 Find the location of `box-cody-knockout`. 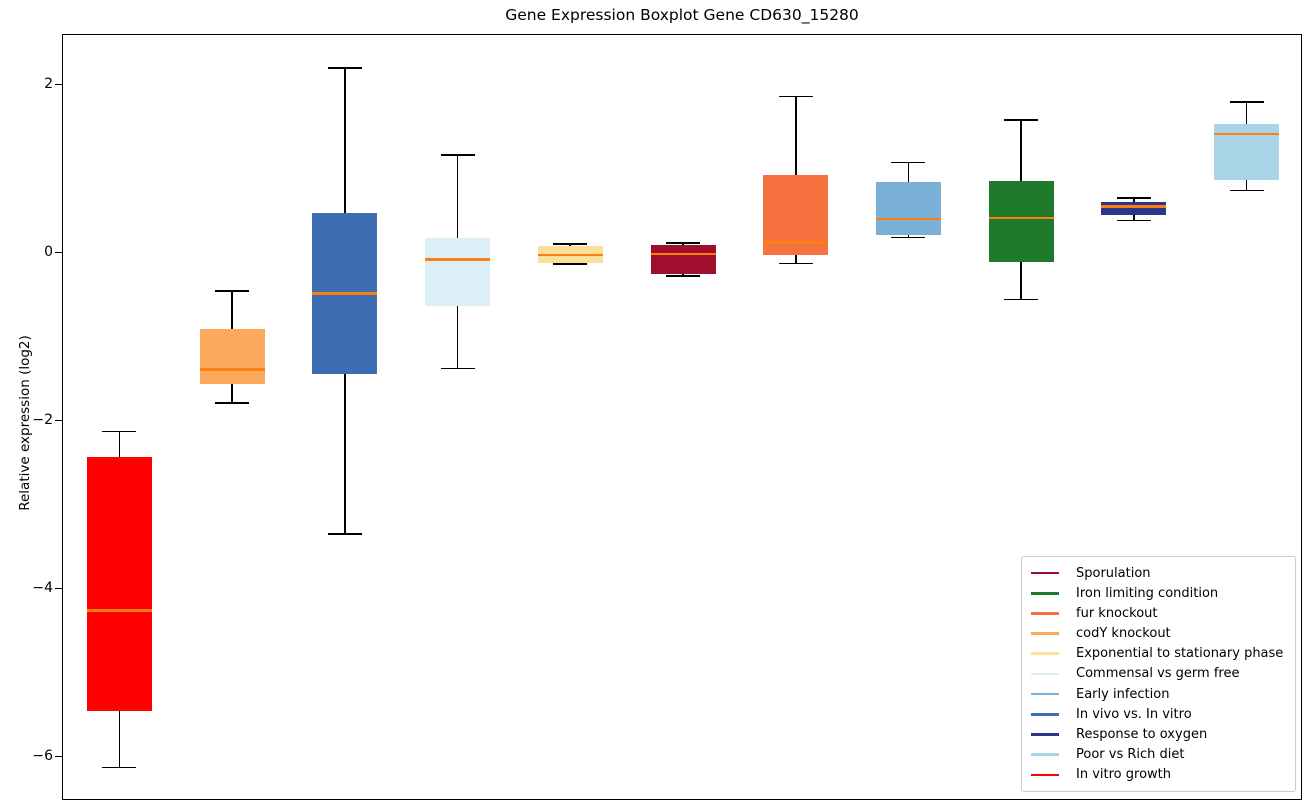

box-cody-knockout is located at coordinates (232, 356).